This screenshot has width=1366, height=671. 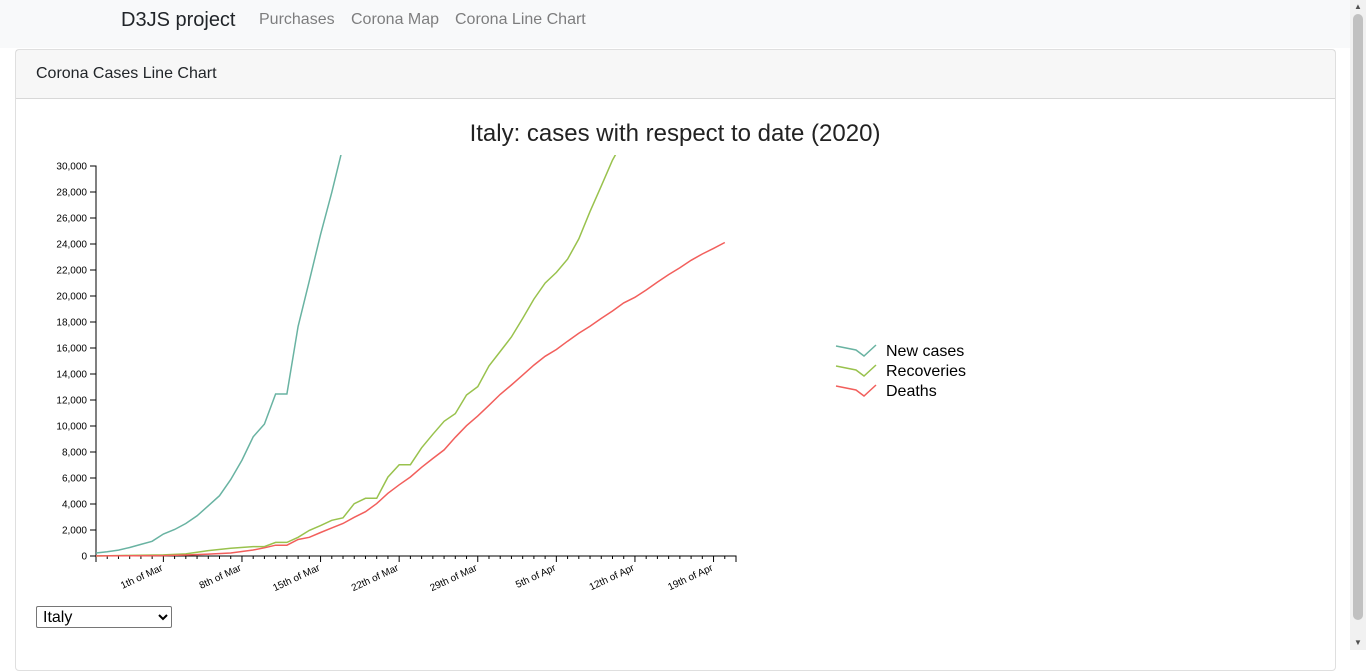 I want to click on y-tick-label: 16,000, so click(x=71, y=349).